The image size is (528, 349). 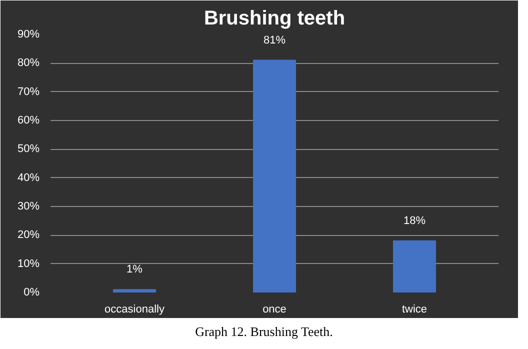 I want to click on y-tick-label: 30%, so click(x=28, y=206).